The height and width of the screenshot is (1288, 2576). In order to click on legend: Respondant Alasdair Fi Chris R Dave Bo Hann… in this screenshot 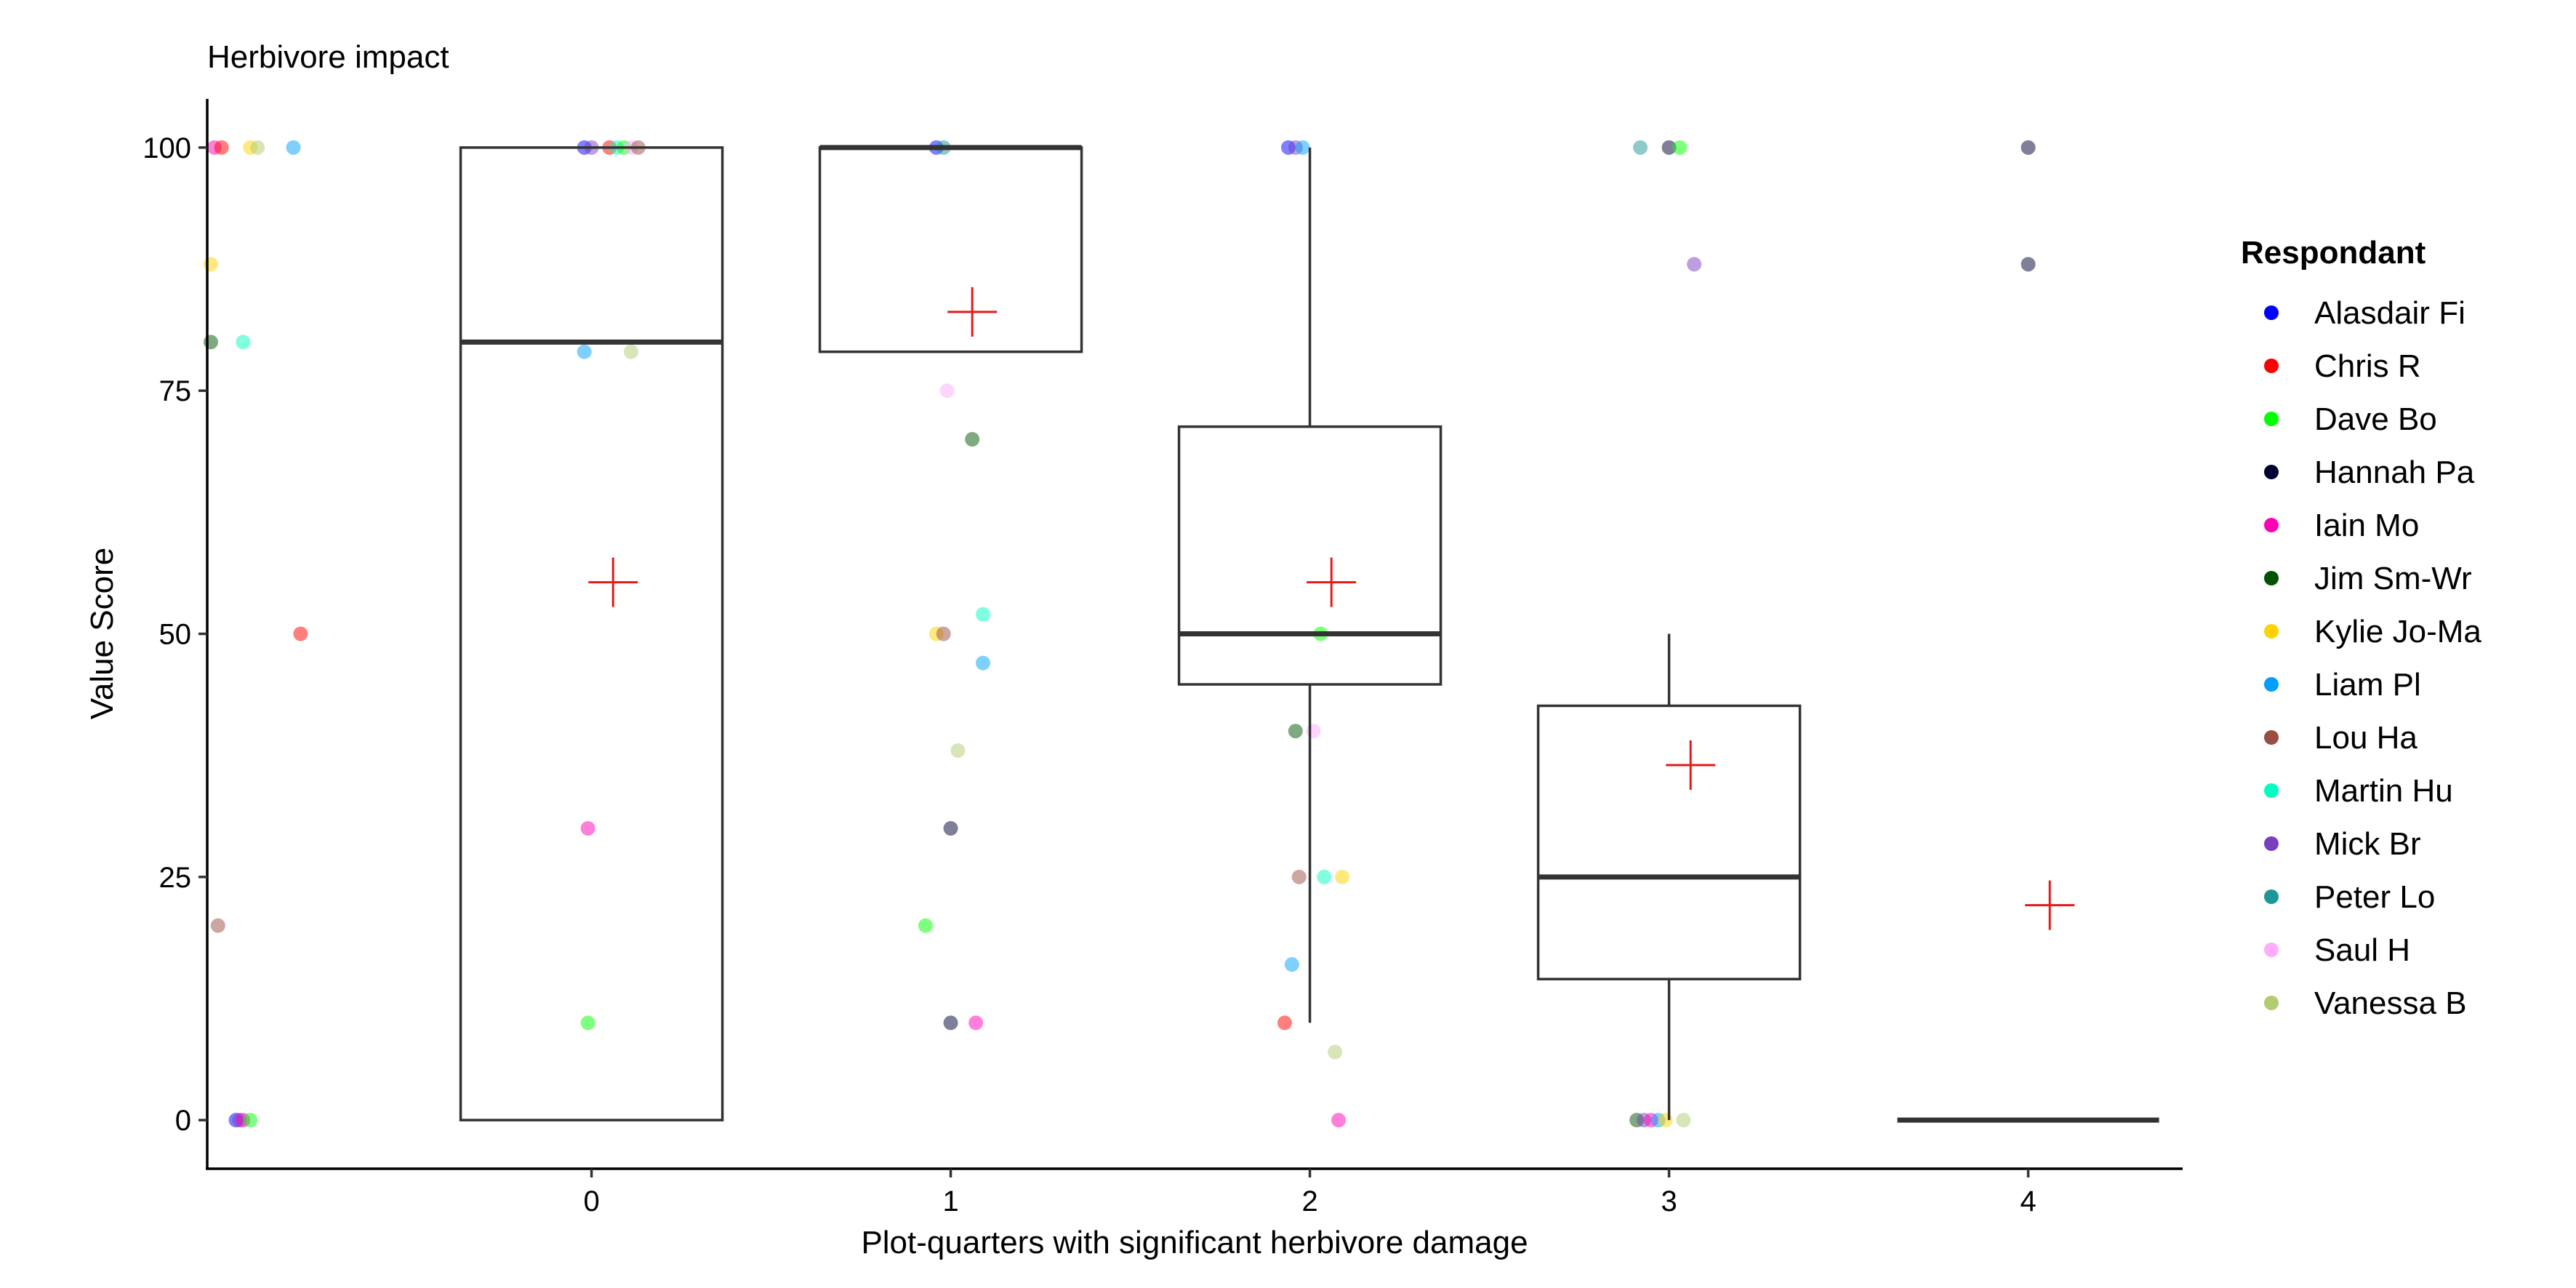, I will do `click(2361, 628)`.